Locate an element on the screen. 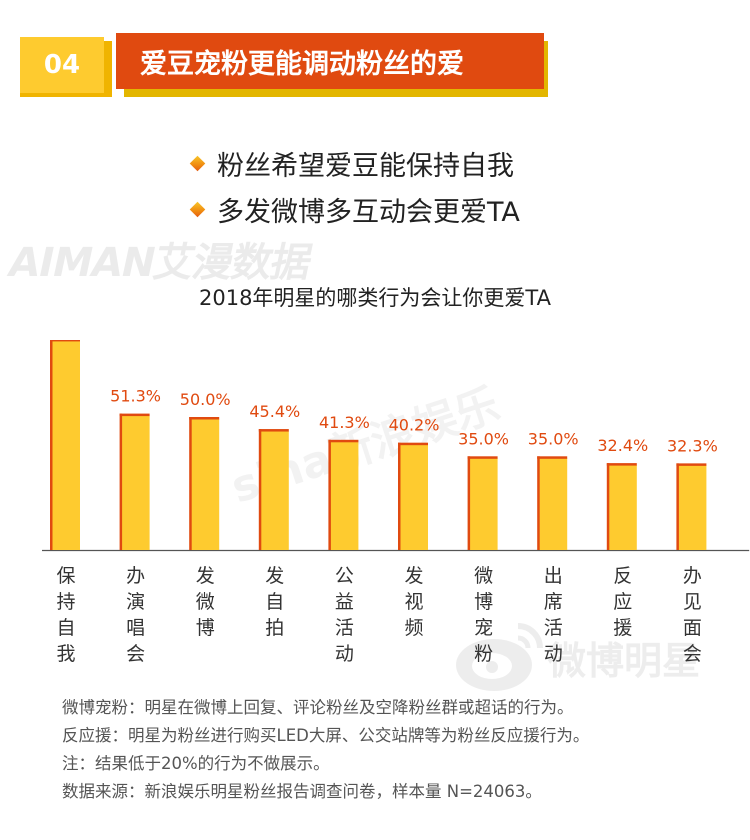  finding-item: 多发微博多互动会更爱TA is located at coordinates (354, 209).